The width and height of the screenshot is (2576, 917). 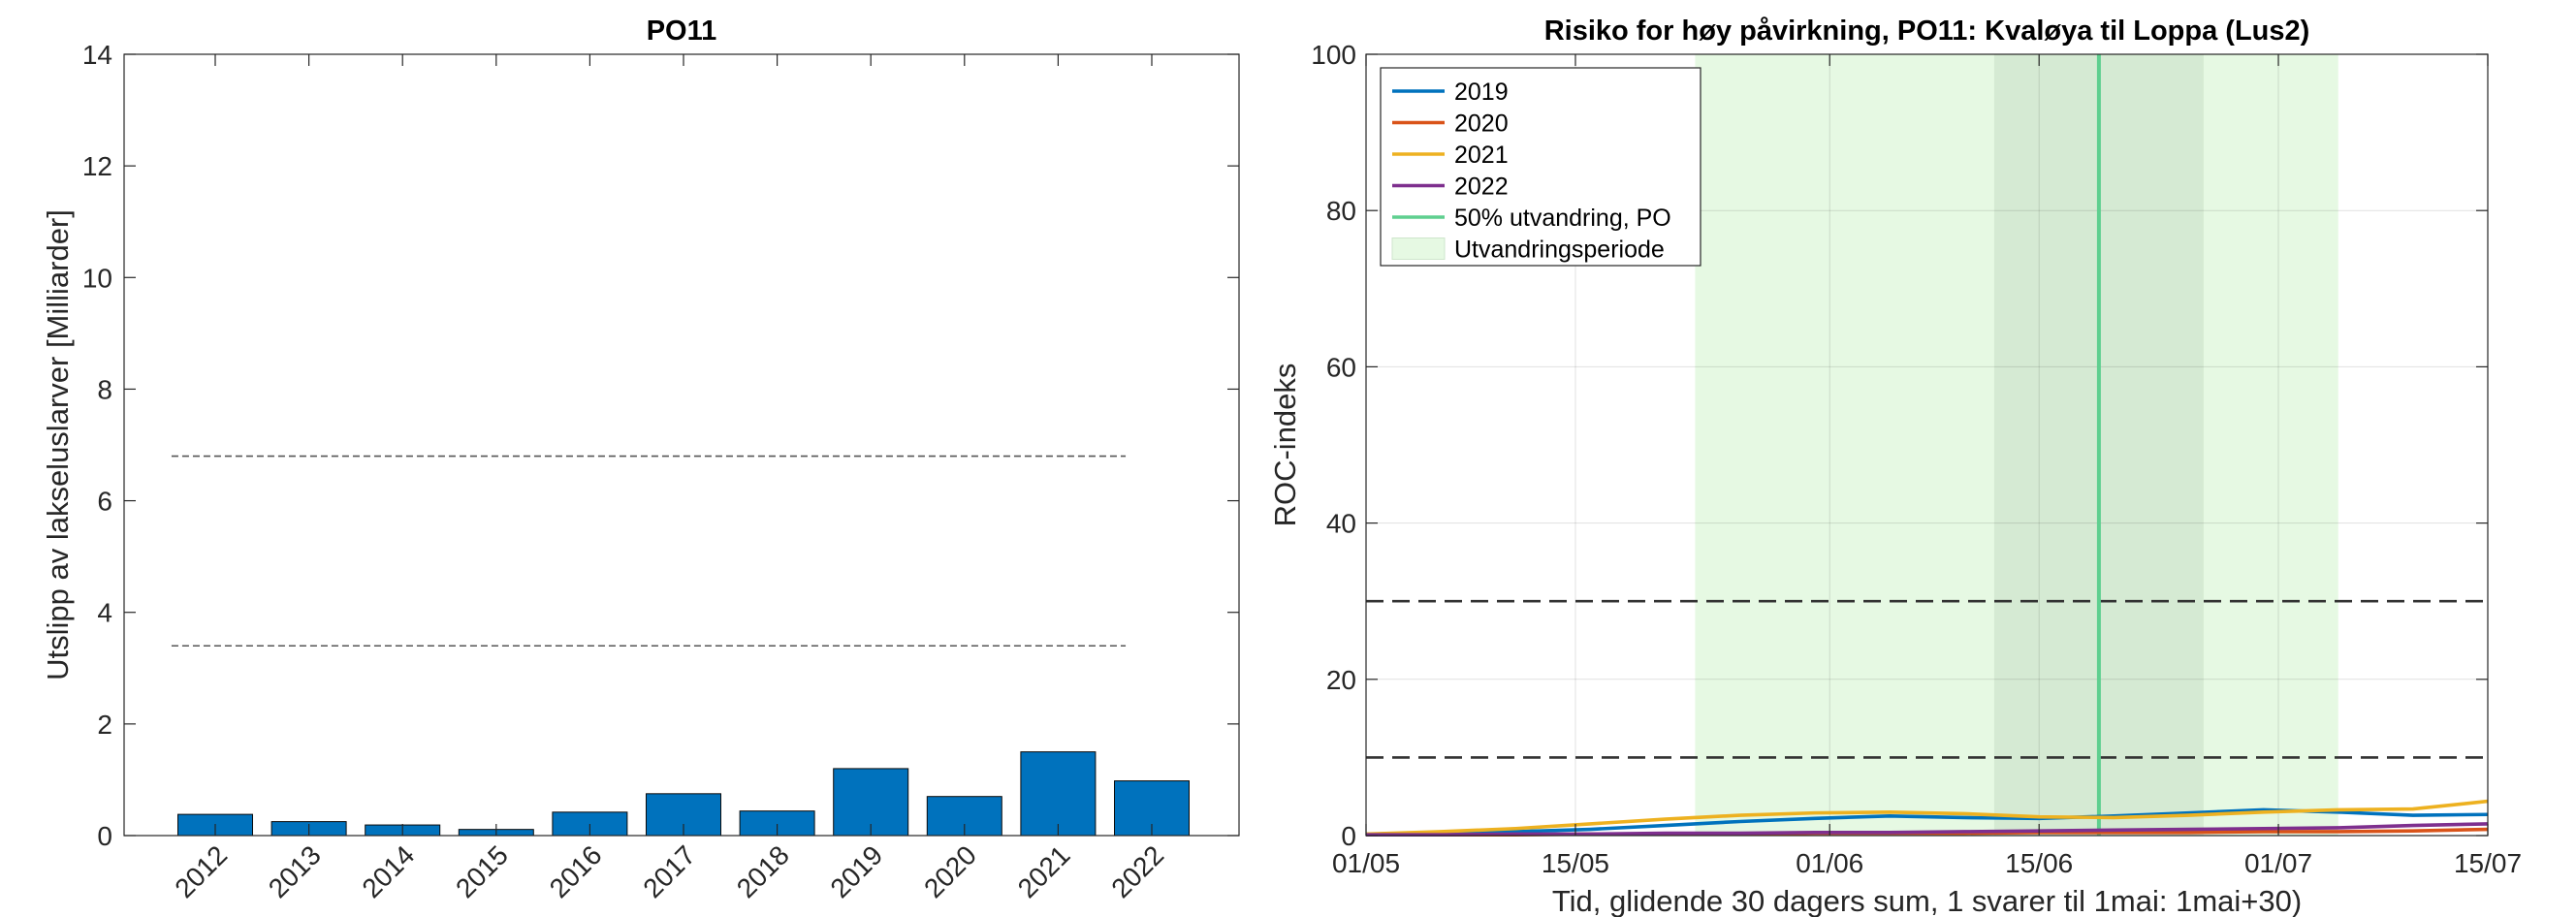 I want to click on y-tick-label: 60, so click(x=1341, y=367).